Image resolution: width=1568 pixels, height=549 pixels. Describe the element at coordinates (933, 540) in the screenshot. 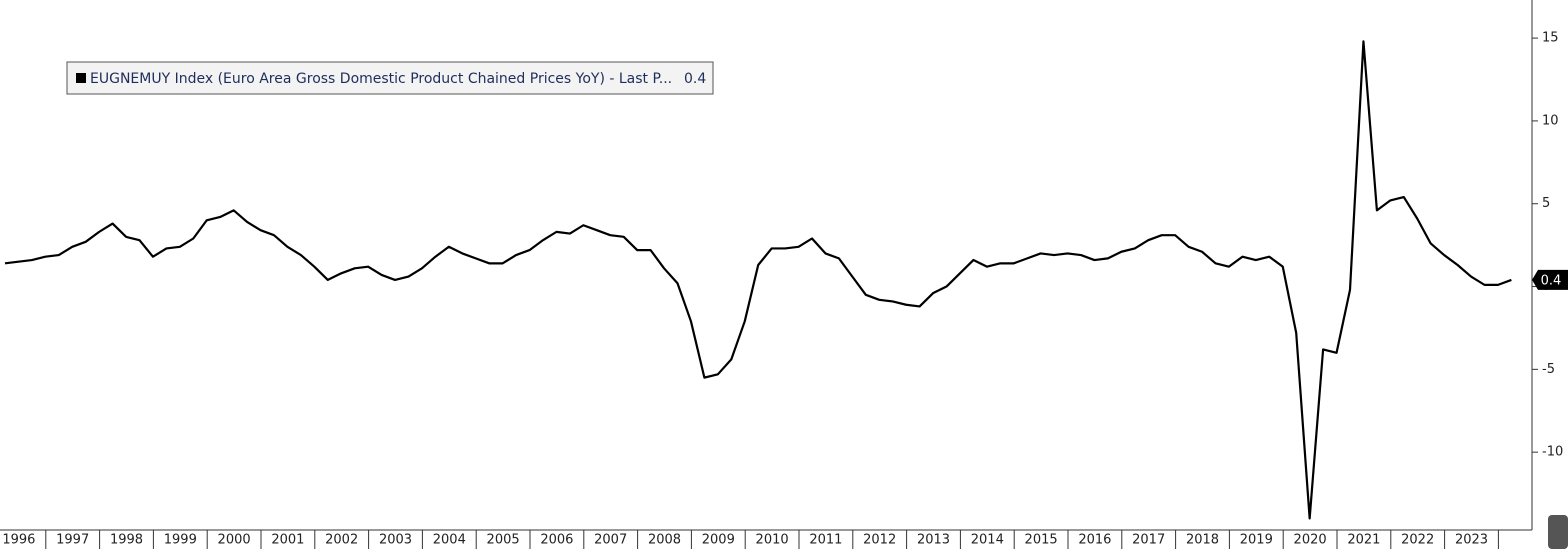

I see `x-tick-label: 2013` at that location.